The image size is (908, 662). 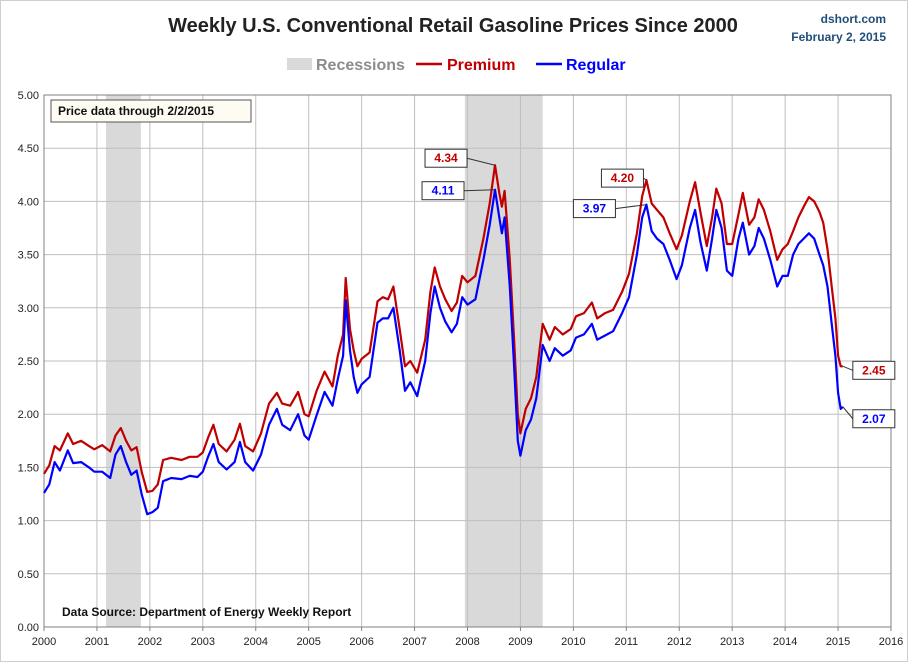 What do you see at coordinates (853, 19) in the screenshot?
I see `credit-site: dshort.com` at bounding box center [853, 19].